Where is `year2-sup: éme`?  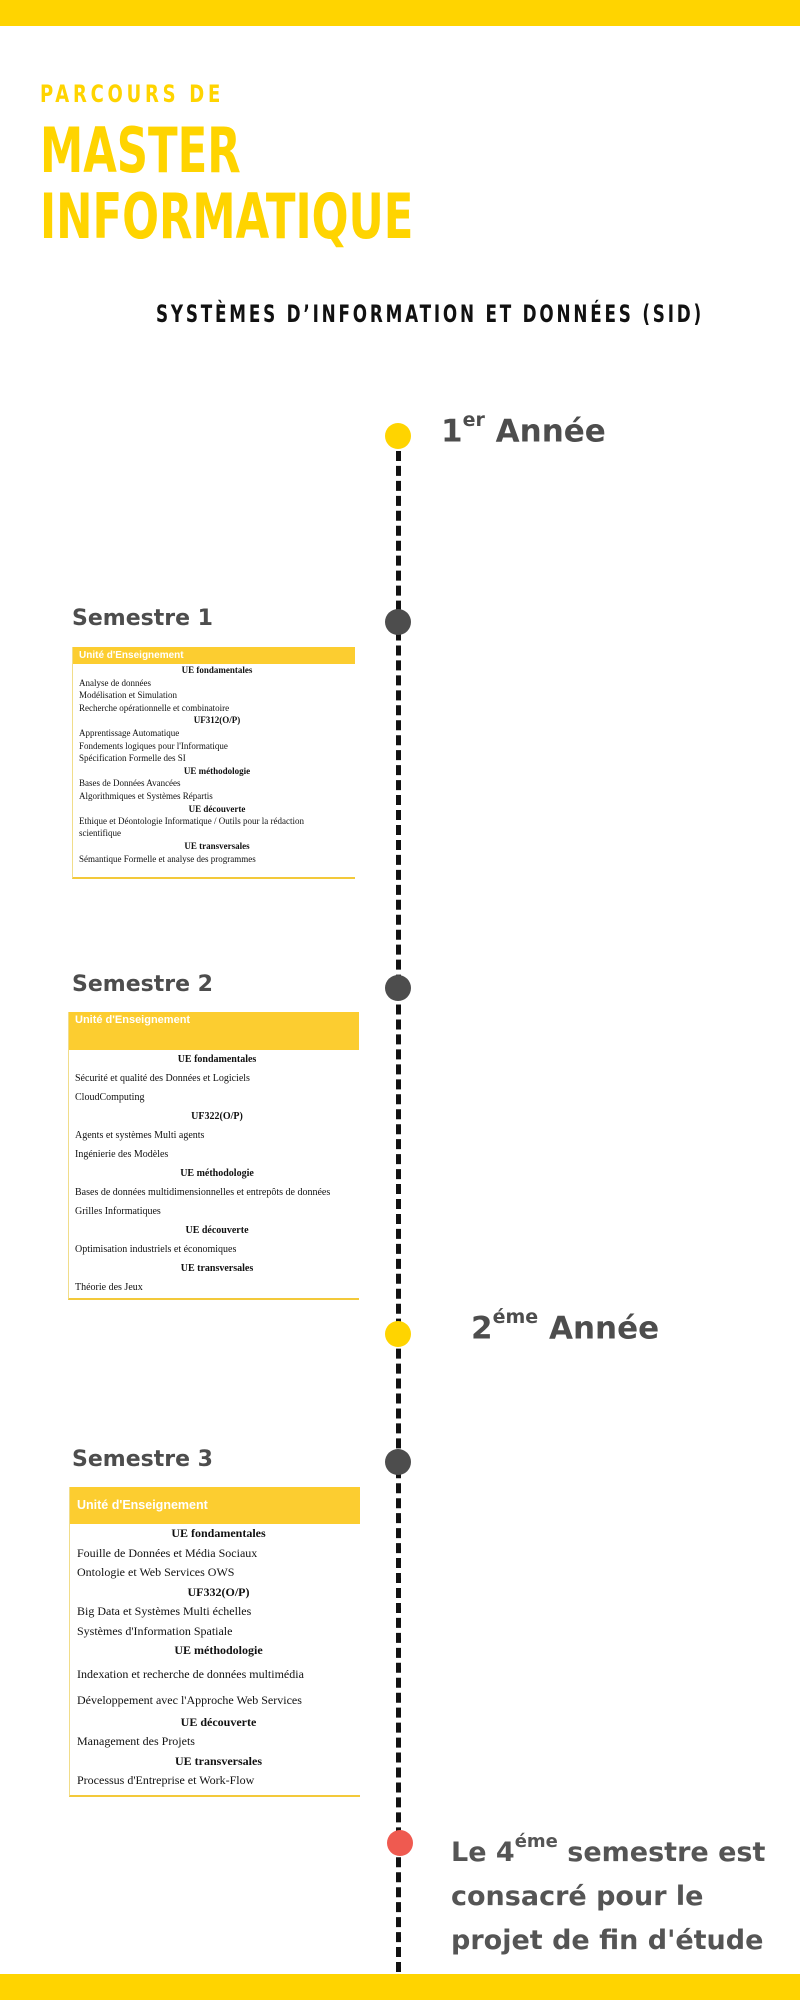 year2-sup: éme is located at coordinates (515, 1317).